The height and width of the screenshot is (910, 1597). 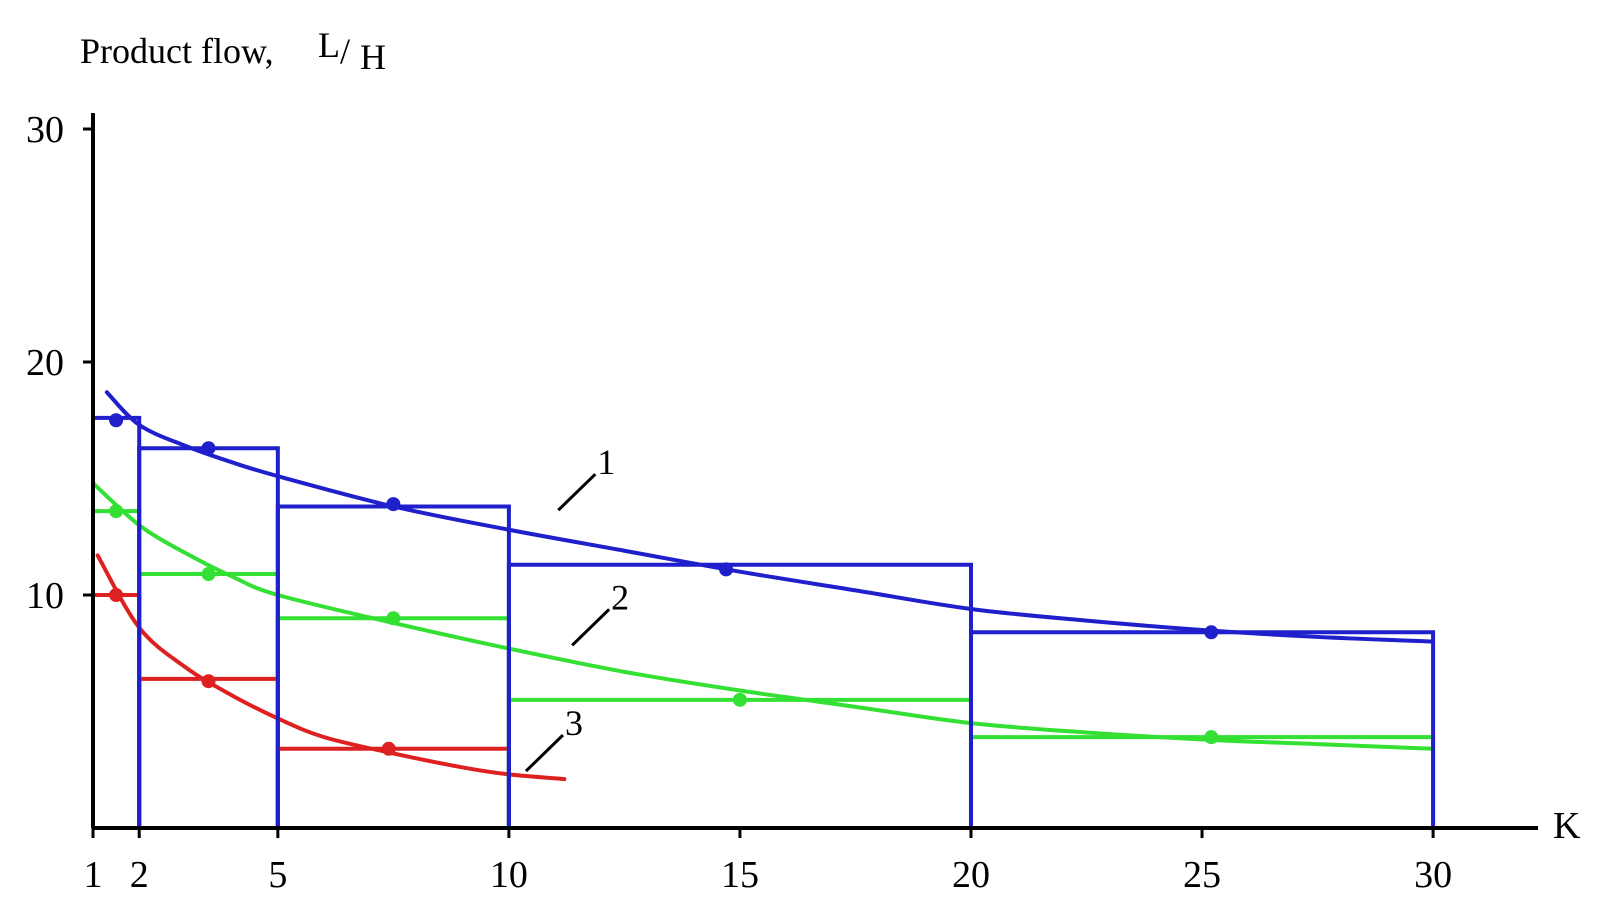 What do you see at coordinates (971, 875) in the screenshot?
I see `x-tick-label-20: 20` at bounding box center [971, 875].